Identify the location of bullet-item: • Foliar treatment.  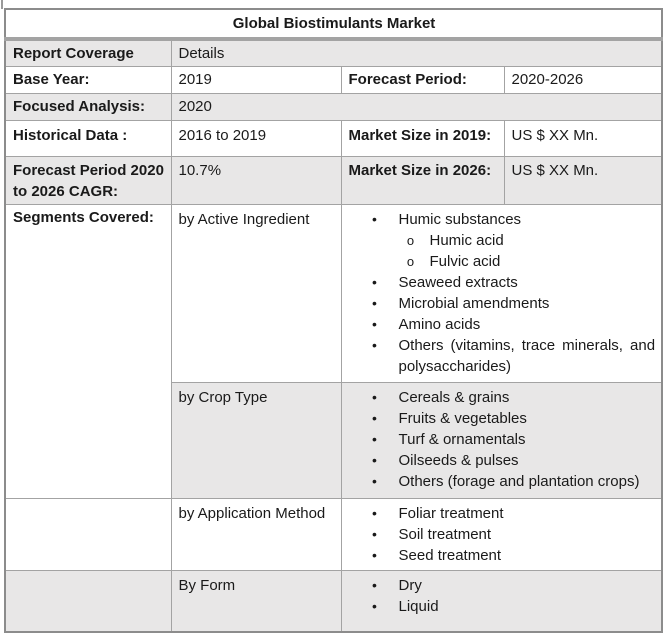
(498, 513).